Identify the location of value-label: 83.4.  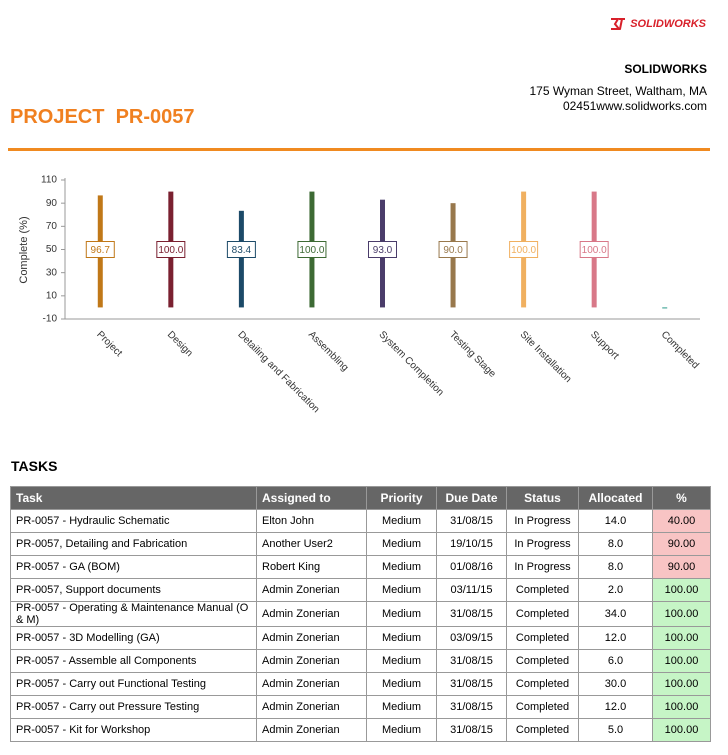
(242, 250).